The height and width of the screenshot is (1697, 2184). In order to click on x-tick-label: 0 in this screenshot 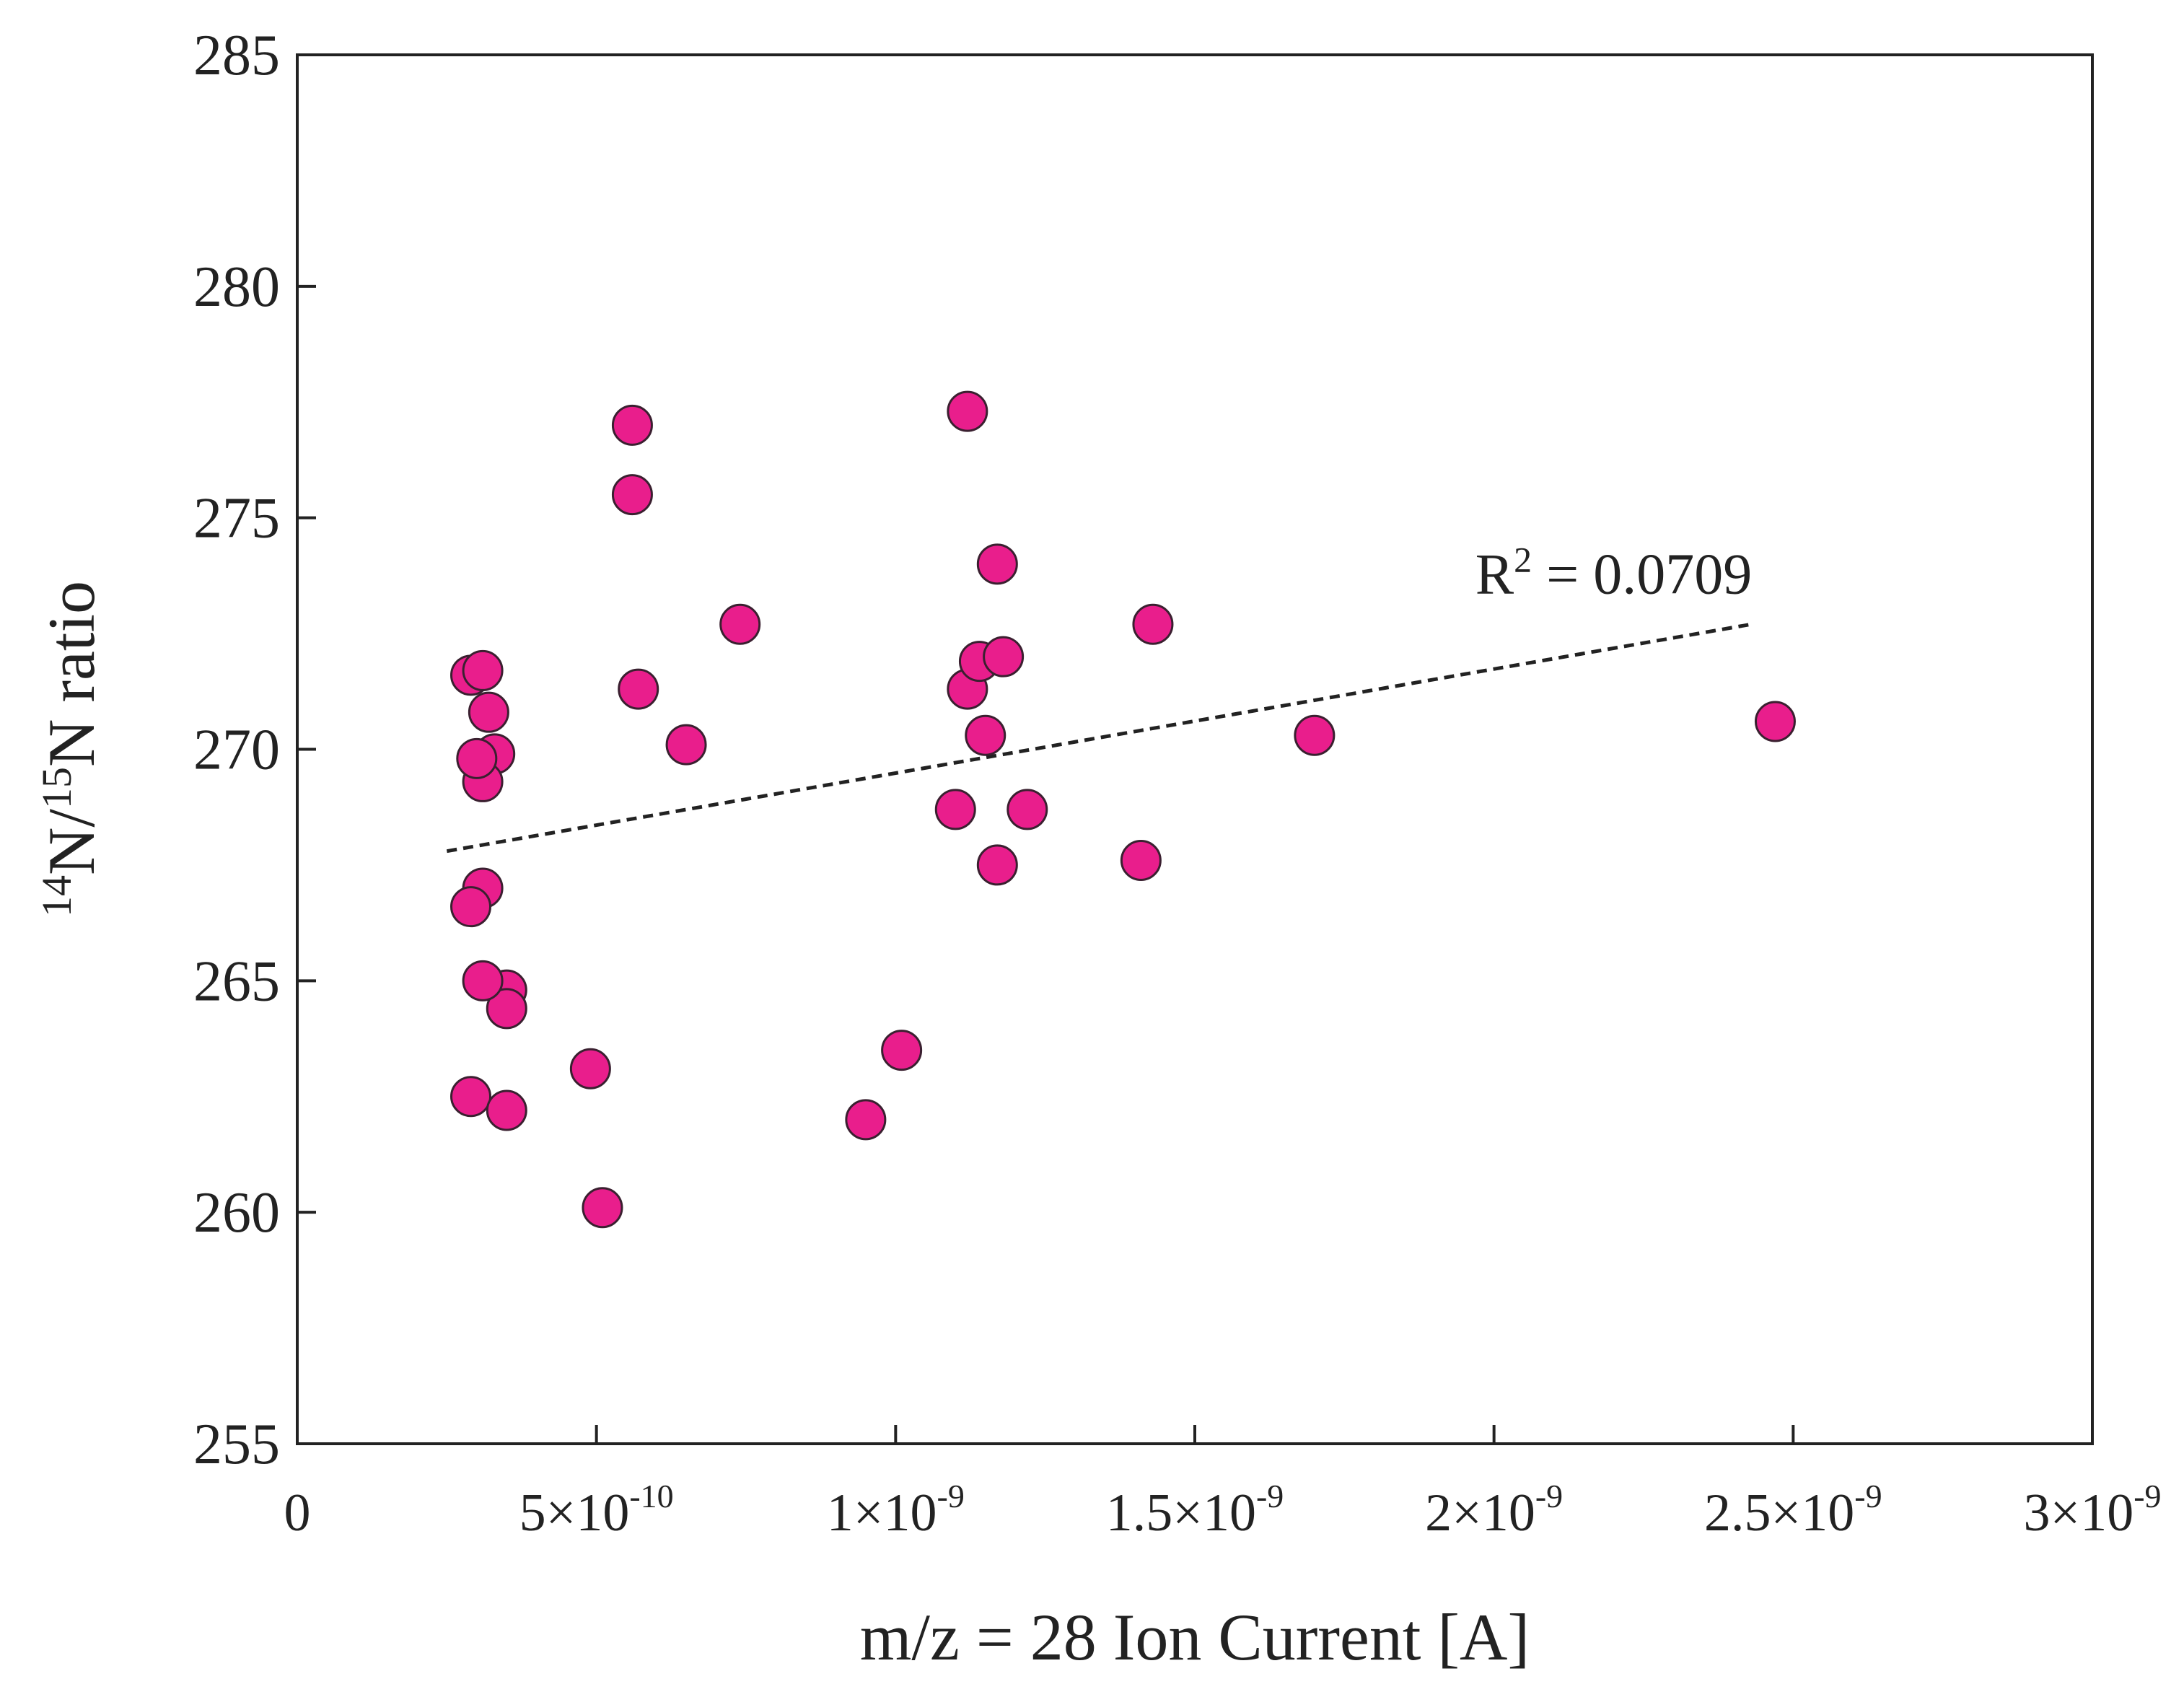, I will do `click(297, 1513)`.